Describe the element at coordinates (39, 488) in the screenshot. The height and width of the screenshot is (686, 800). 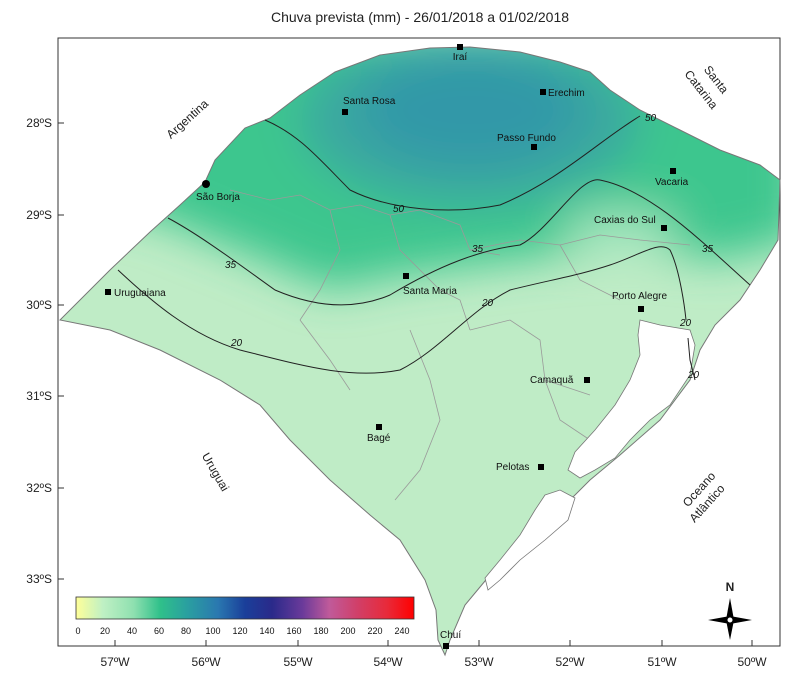
I see `lat-tick-label: 32ºS` at that location.